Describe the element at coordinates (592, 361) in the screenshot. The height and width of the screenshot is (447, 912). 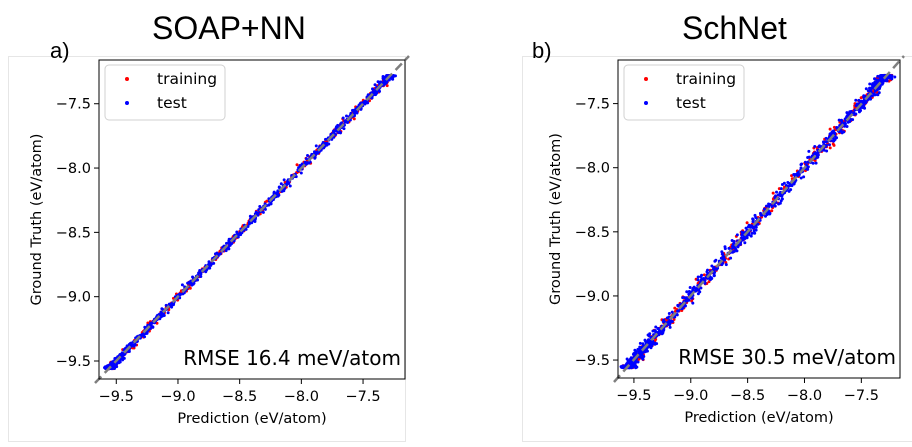
I see `y-tick-label: −9.5` at that location.